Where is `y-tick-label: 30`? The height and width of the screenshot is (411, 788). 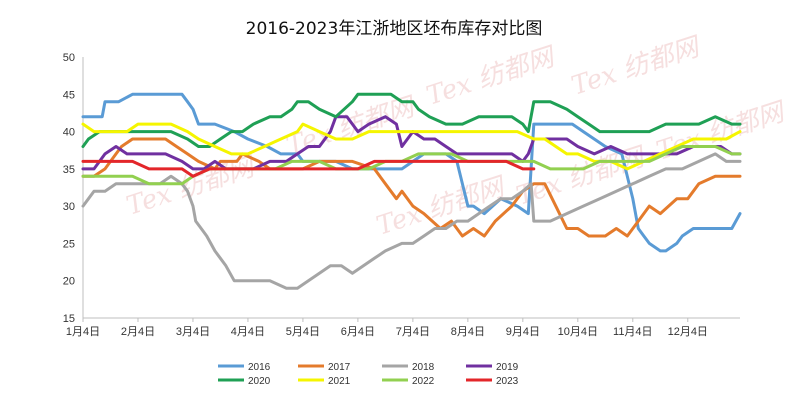
y-tick-label: 30 is located at coordinates (69, 207).